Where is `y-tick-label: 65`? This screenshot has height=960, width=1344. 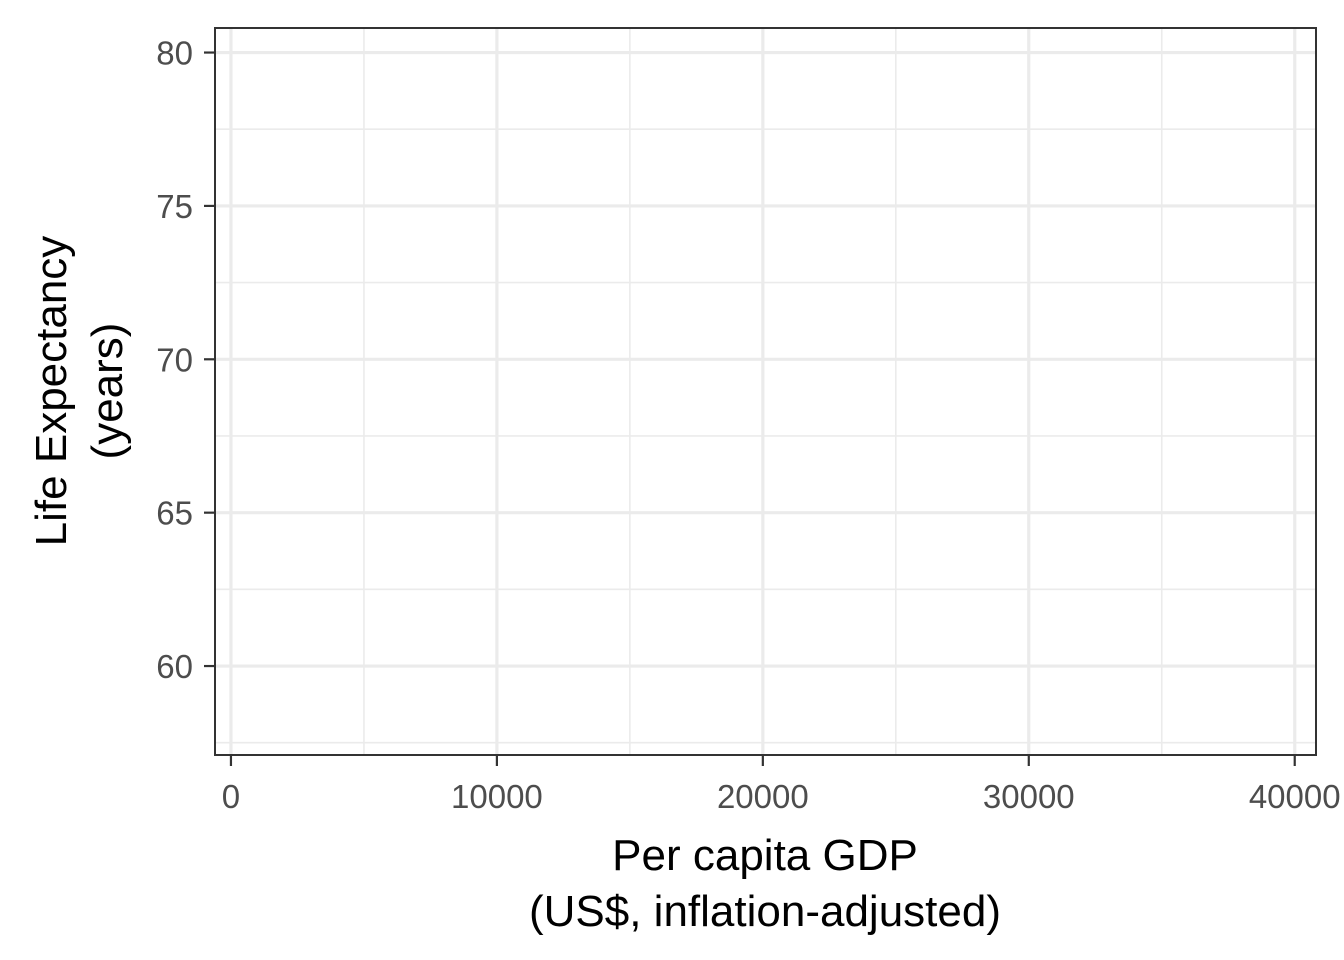 y-tick-label: 65 is located at coordinates (174, 513).